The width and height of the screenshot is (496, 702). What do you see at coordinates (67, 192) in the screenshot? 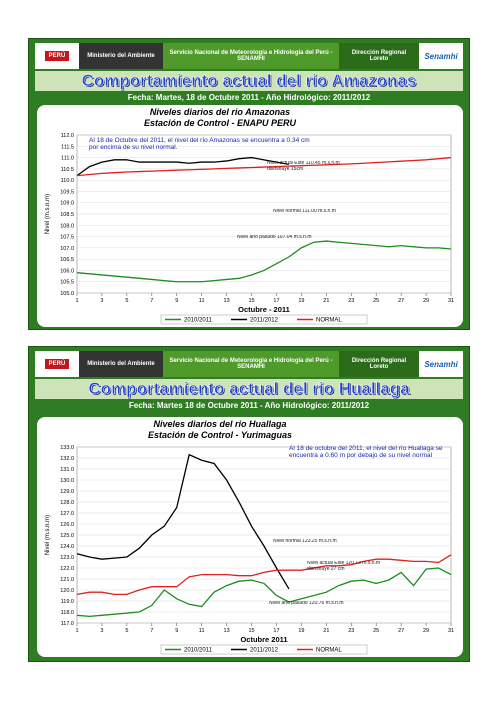
I see `y-tick-label: 109.5` at bounding box center [67, 192].